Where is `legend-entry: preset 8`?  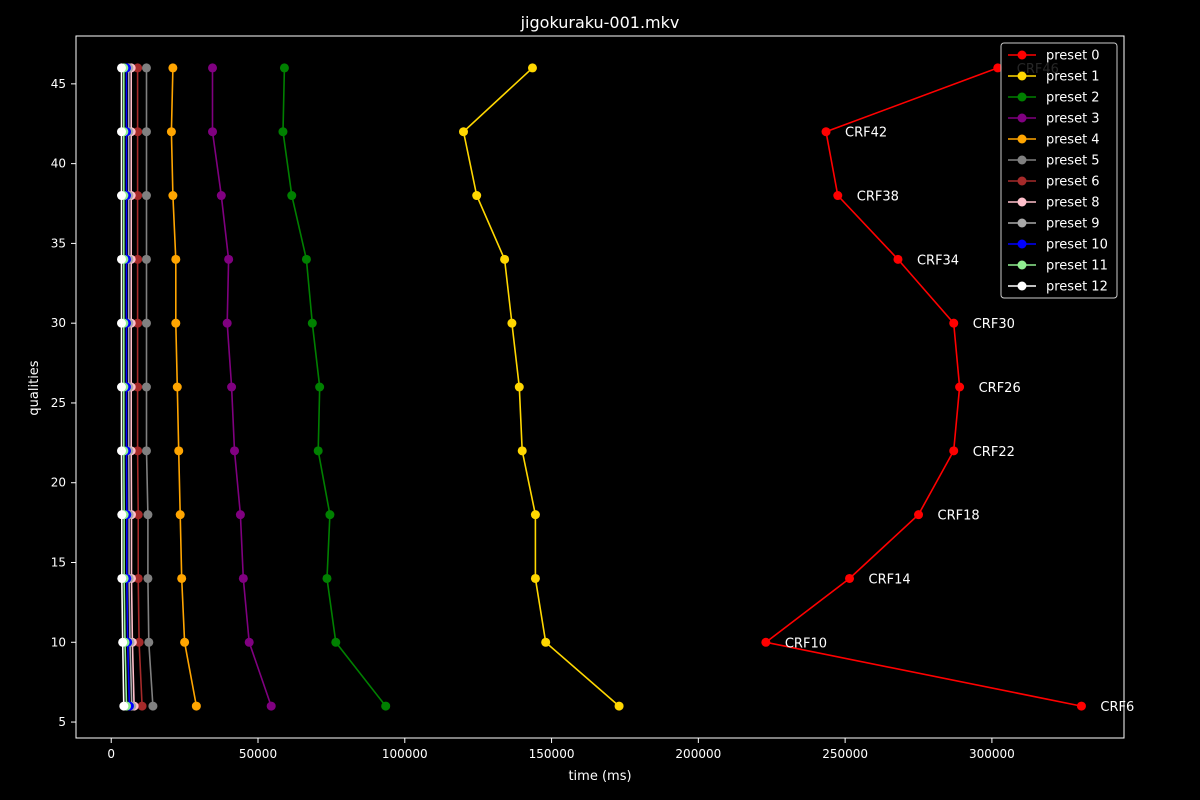
legend-entry: preset 8 is located at coordinates (1054, 203).